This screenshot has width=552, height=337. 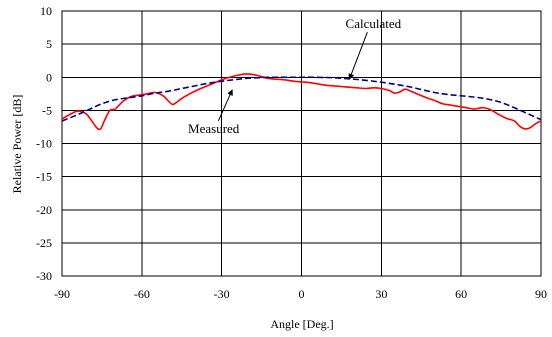 I want to click on x-tick-label: -60, so click(x=142, y=294).